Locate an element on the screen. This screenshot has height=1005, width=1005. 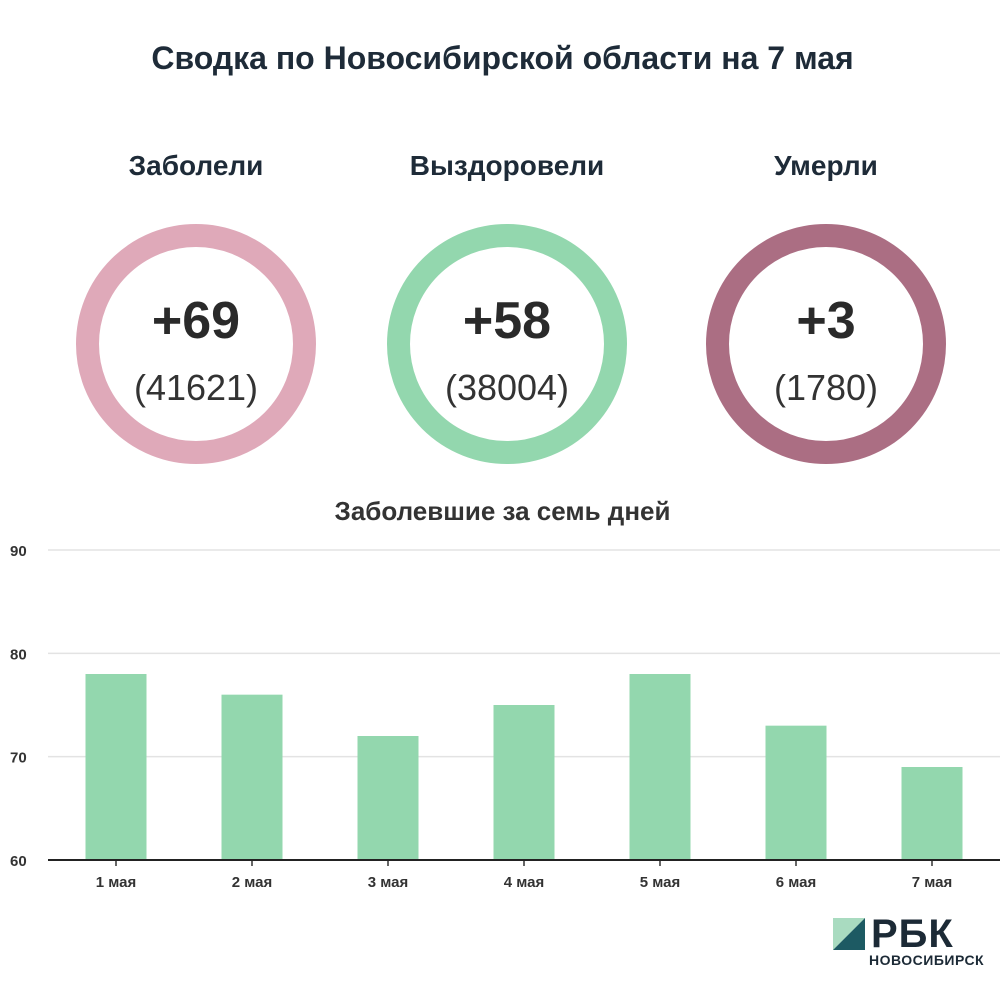
stat-recovered: Выздоровели +58 (38004) is located at coordinates (507, 307).